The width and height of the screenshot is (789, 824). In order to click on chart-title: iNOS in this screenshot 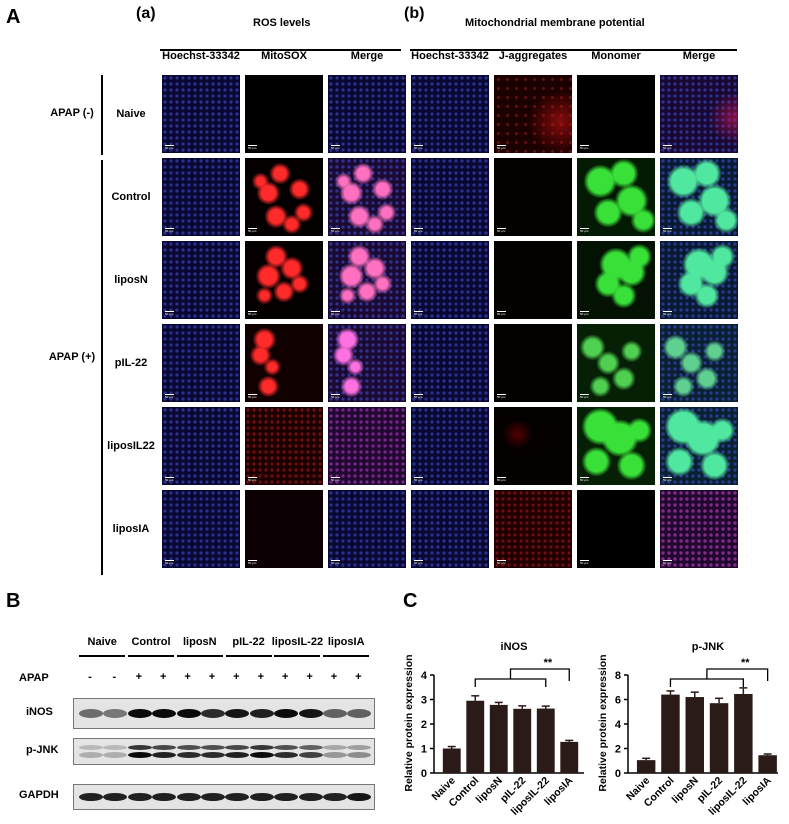, I will do `click(514, 647)`.